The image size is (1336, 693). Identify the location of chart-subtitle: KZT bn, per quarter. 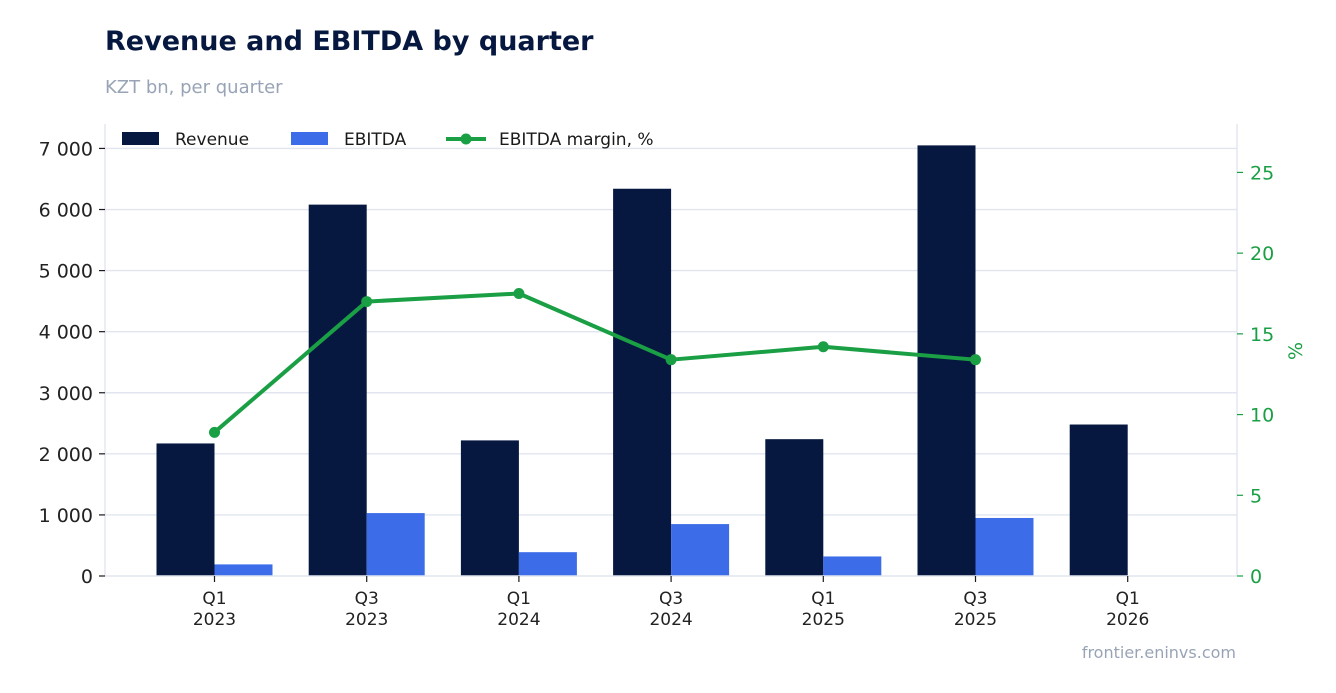
(194, 87).